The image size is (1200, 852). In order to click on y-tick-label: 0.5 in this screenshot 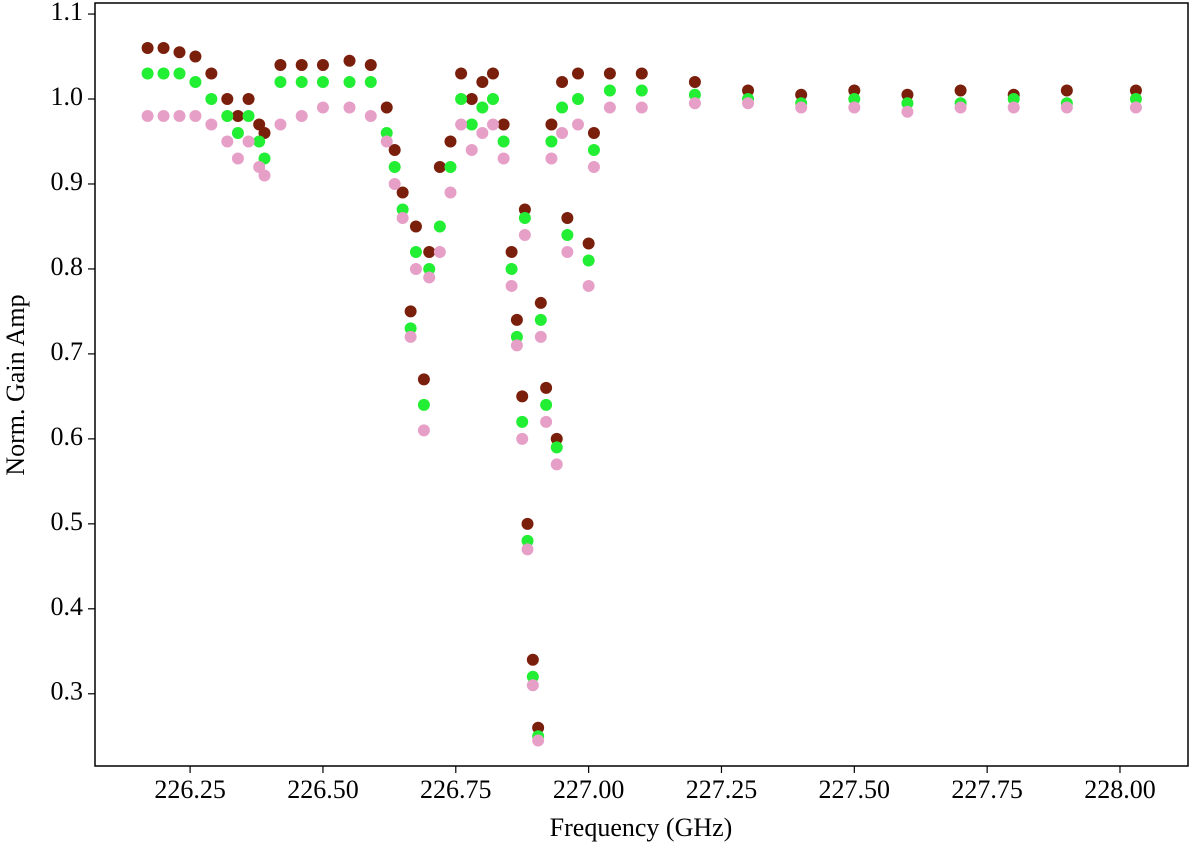, I will do `click(67, 521)`.